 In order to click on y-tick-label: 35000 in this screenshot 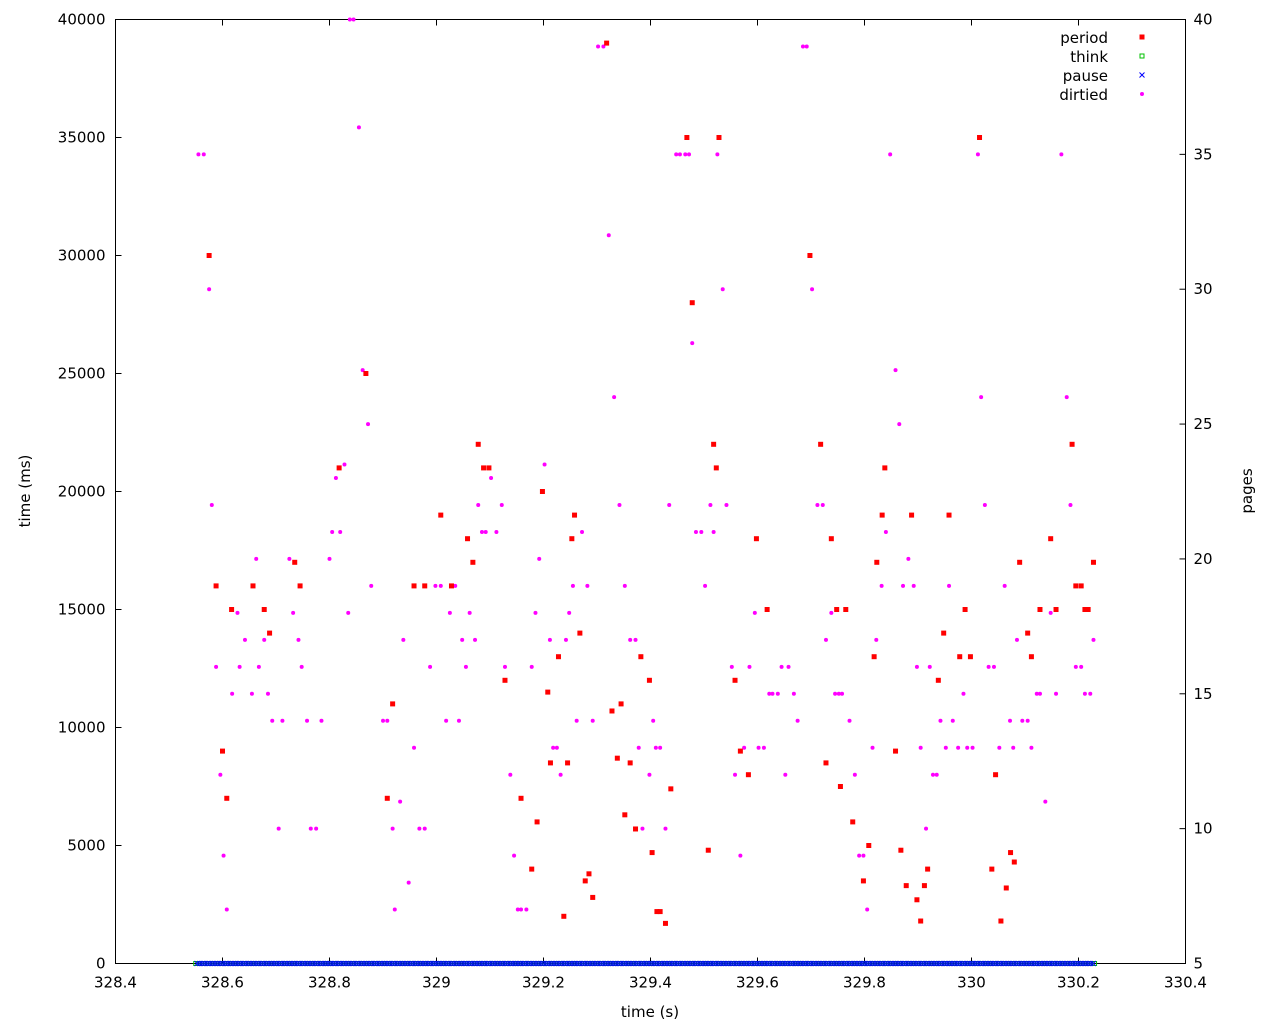, I will do `click(82, 138)`.